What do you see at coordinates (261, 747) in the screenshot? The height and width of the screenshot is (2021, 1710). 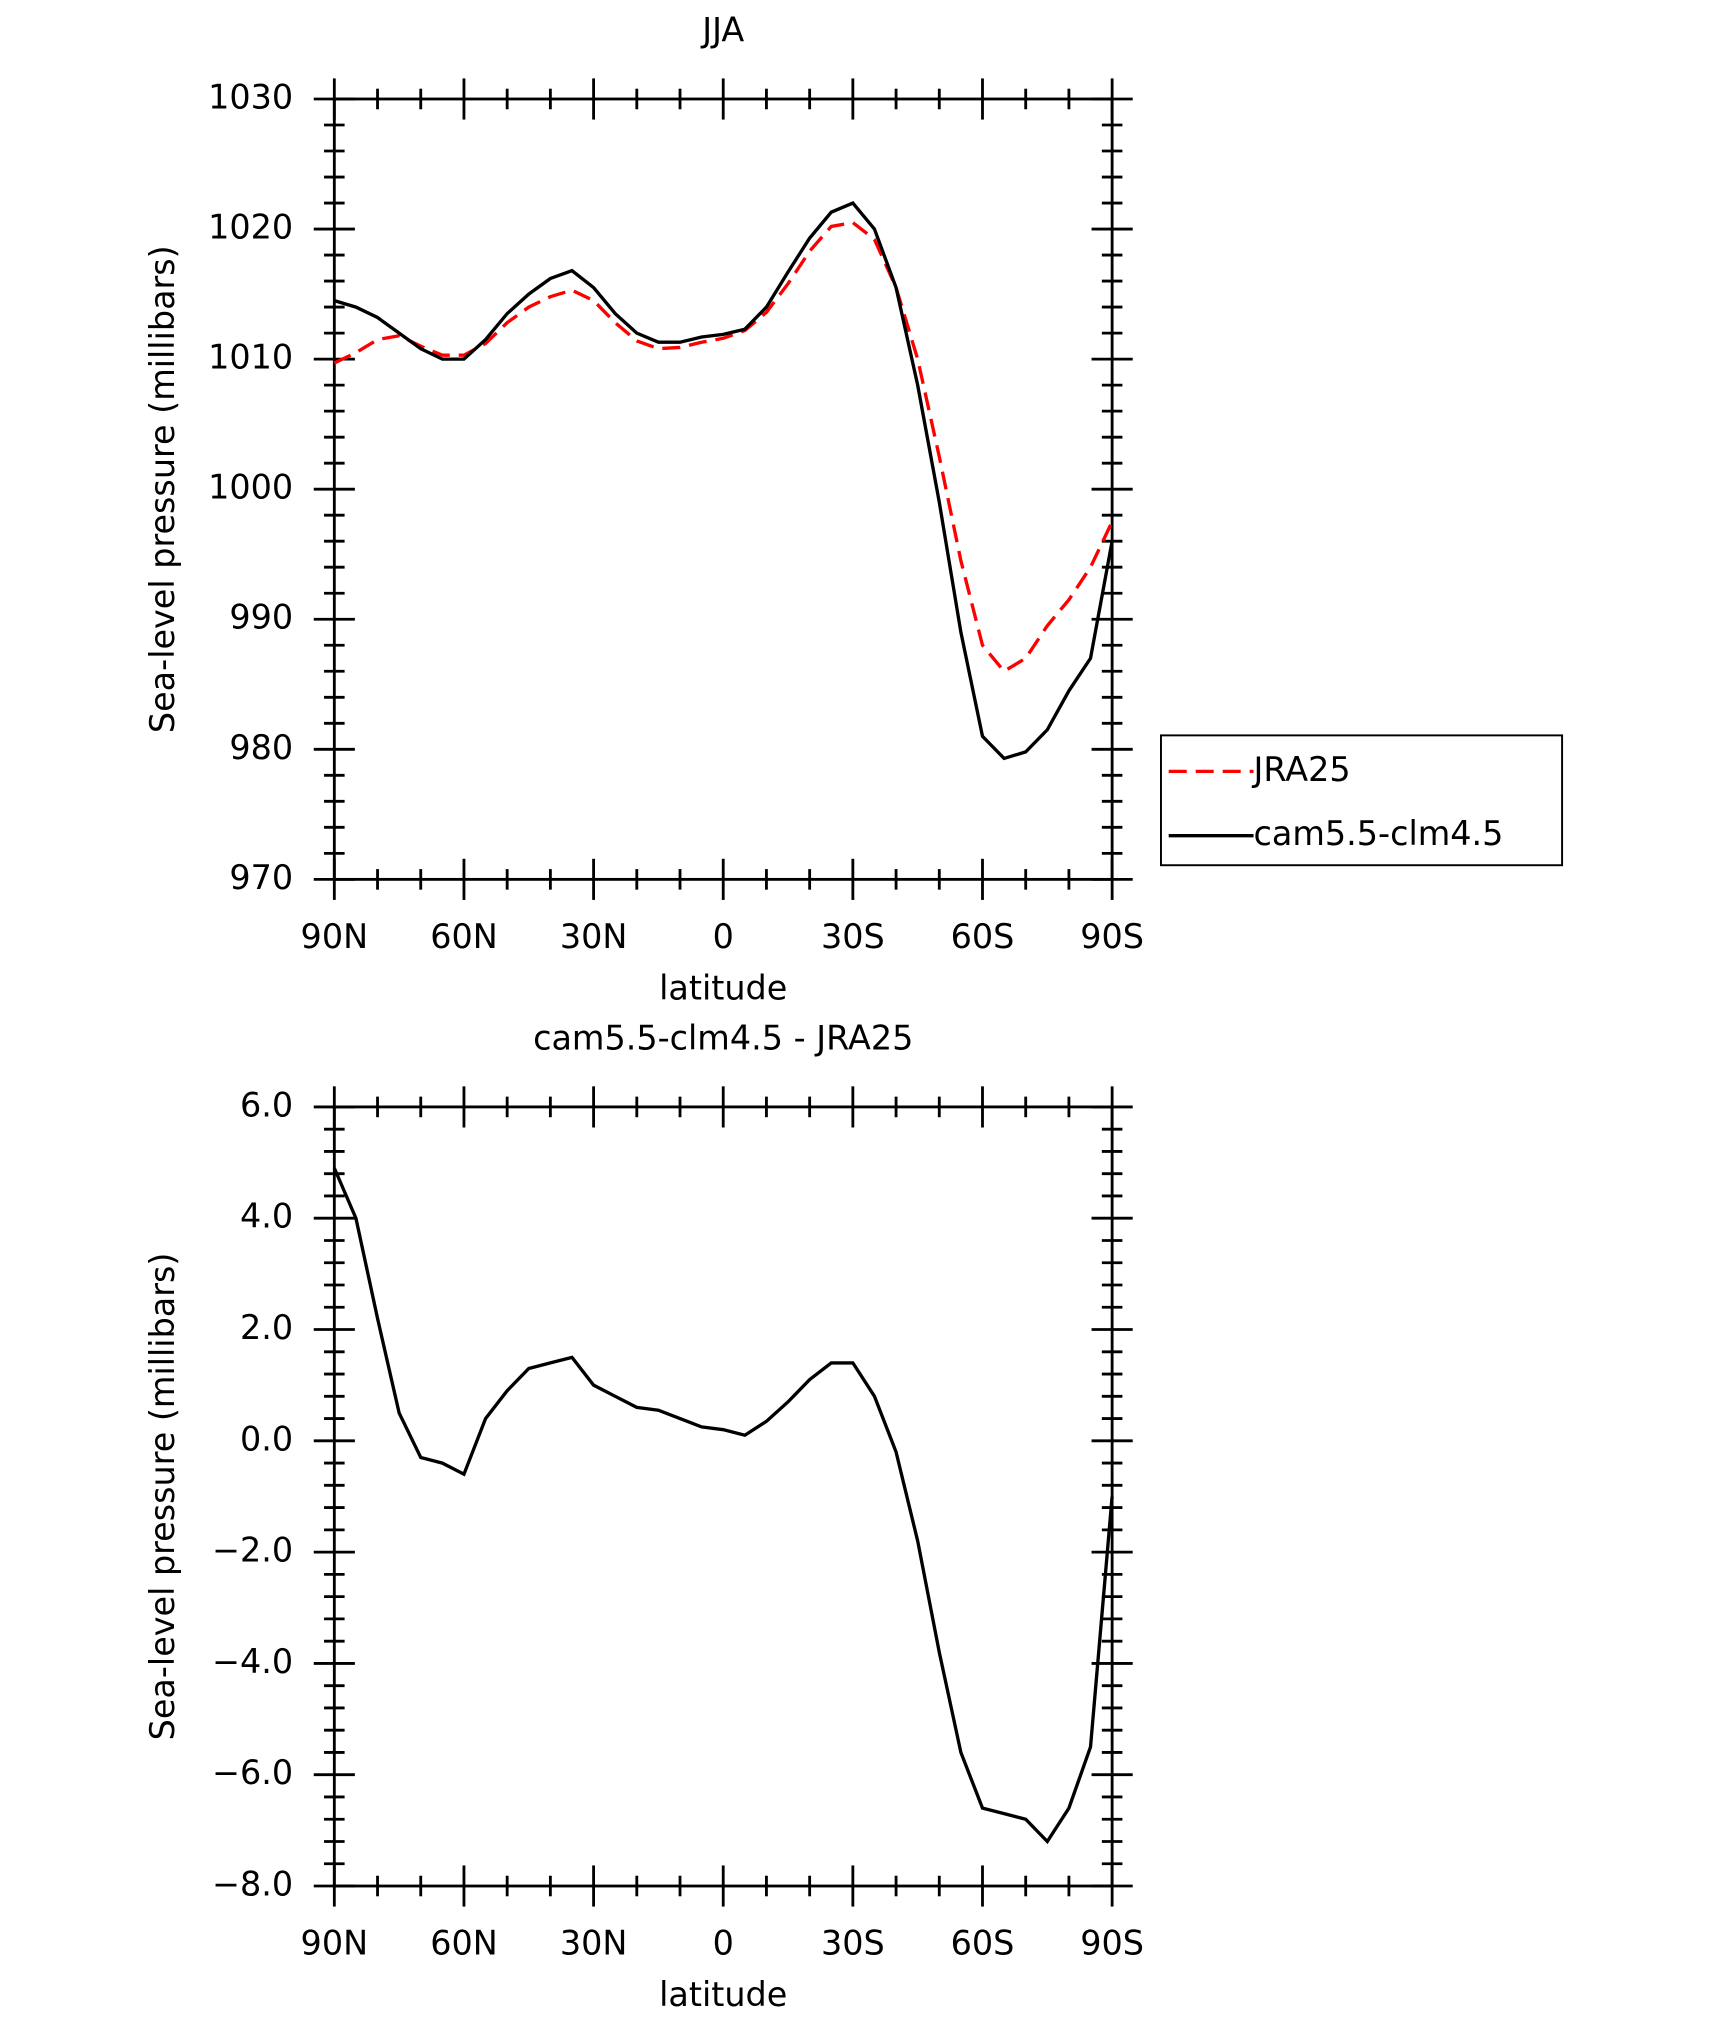 I see `y-tick-label: 980` at bounding box center [261, 747].